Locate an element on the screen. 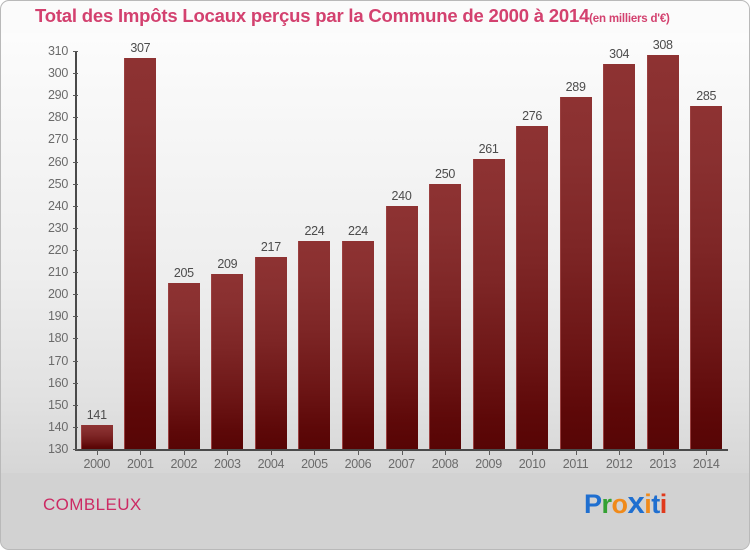 This screenshot has width=750, height=550. bar-value-label: 250 is located at coordinates (445, 173).